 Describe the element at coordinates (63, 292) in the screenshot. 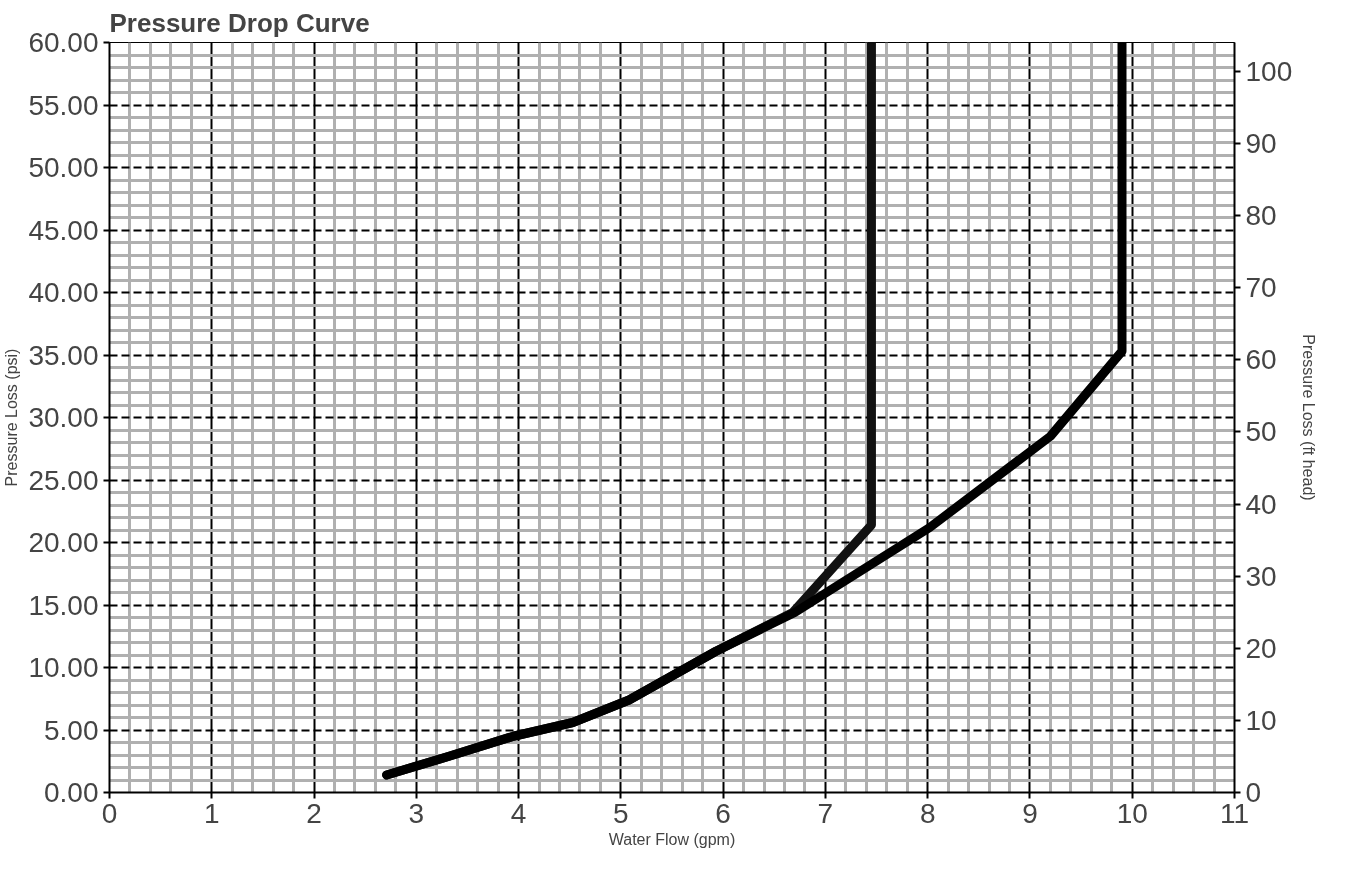

I see `y-tick-label: 40.00` at that location.